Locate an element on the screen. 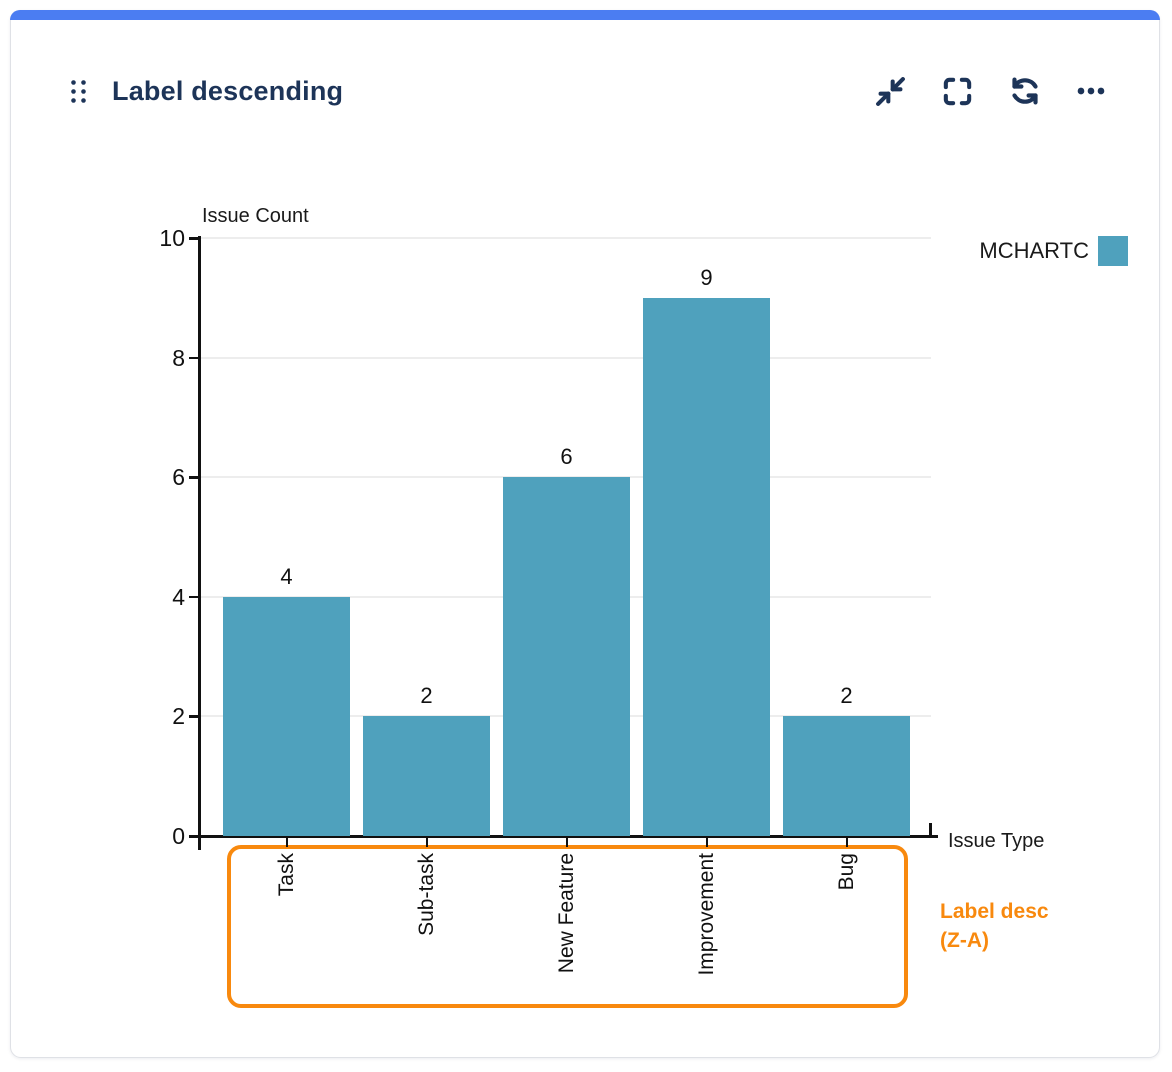 The image size is (1172, 1072). refresh-button is located at coordinates (1025, 91).